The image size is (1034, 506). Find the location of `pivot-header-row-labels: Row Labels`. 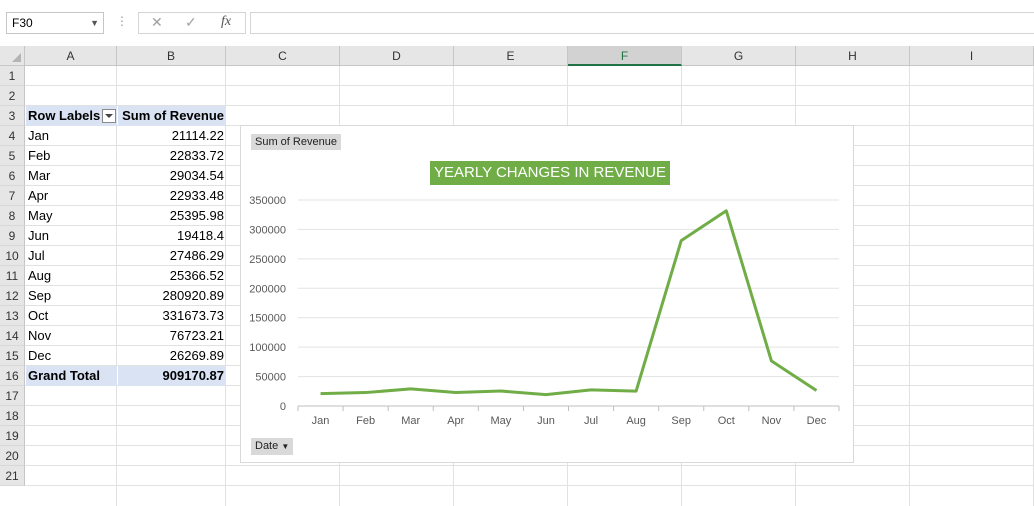

pivot-header-row-labels: Row Labels is located at coordinates (71, 116).